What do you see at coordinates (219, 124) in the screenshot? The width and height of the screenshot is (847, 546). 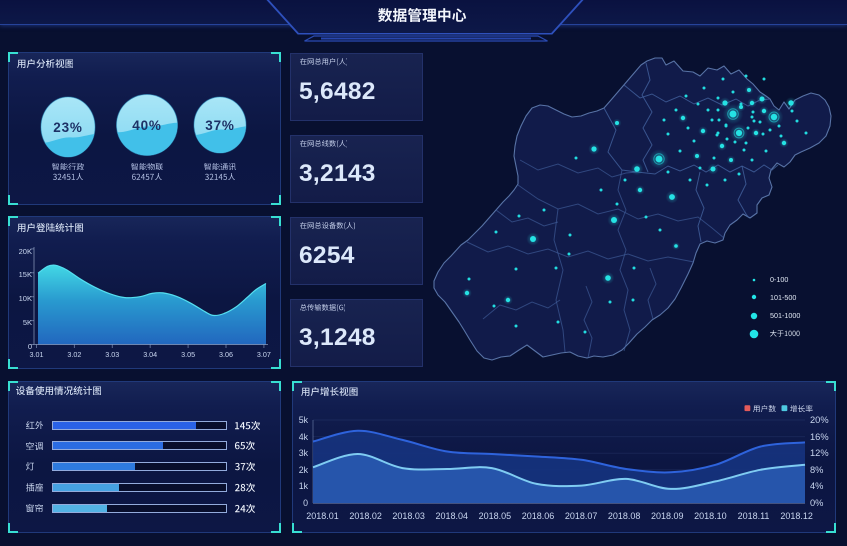 I see `svg-text: 37%` at bounding box center [219, 124].